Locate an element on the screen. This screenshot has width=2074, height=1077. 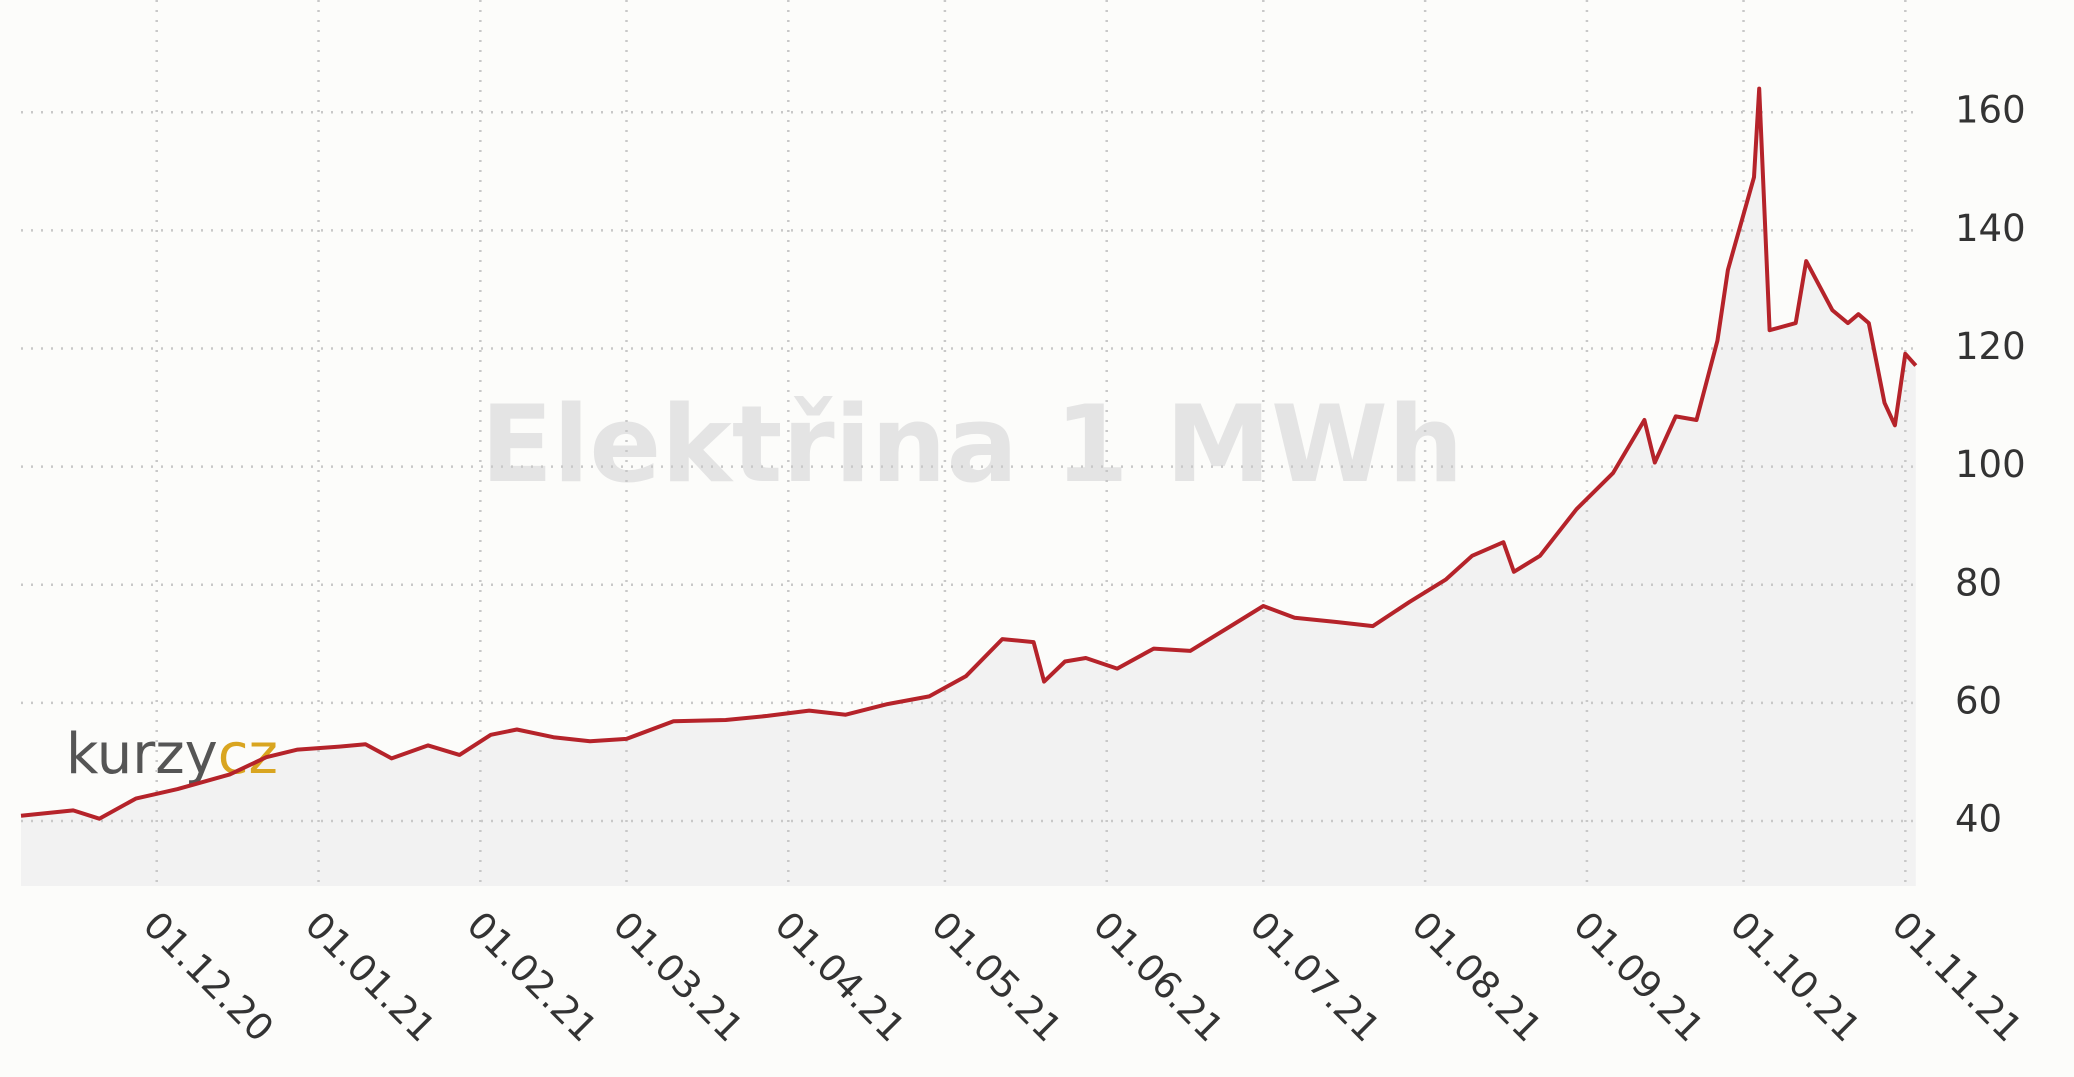
x-tick-label: 01.09.21 is located at coordinates (1638, 976).